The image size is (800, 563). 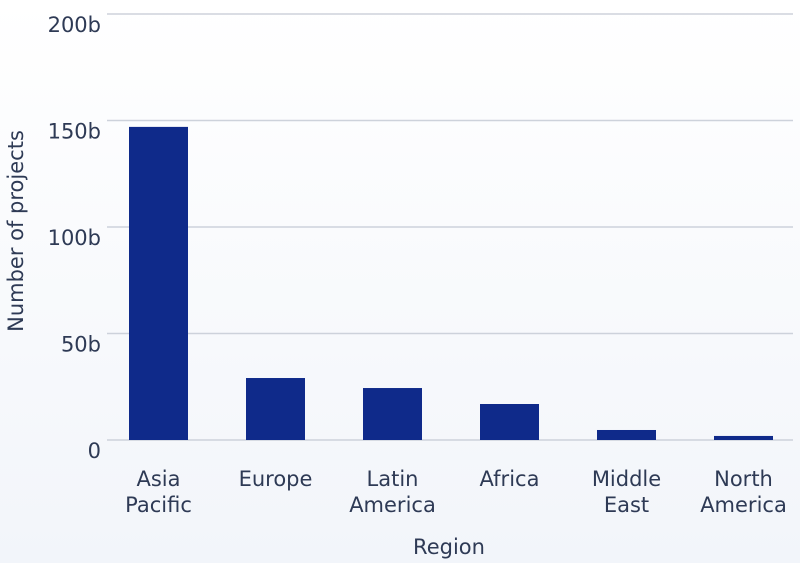 I want to click on x-axis-title: Region, so click(x=449, y=547).